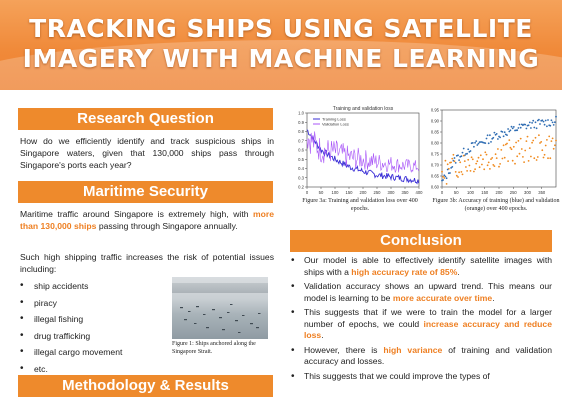 The height and width of the screenshot is (403, 562). Describe the element at coordinates (421, 241) in the screenshot. I see `conclusion-heading: Conclusion` at that location.